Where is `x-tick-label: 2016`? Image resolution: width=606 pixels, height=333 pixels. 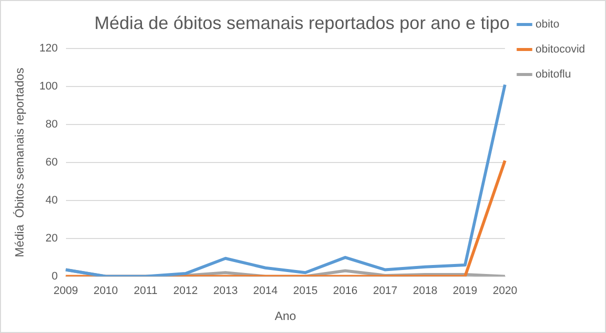 x-tick-label: 2016 is located at coordinates (345, 291).